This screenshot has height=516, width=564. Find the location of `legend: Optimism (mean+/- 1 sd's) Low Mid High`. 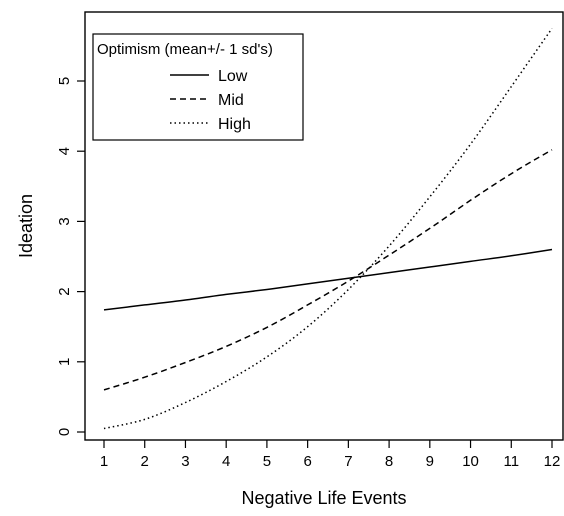

legend: Optimism (mean+/- 1 sd's) Low Mid High is located at coordinates (198, 87).